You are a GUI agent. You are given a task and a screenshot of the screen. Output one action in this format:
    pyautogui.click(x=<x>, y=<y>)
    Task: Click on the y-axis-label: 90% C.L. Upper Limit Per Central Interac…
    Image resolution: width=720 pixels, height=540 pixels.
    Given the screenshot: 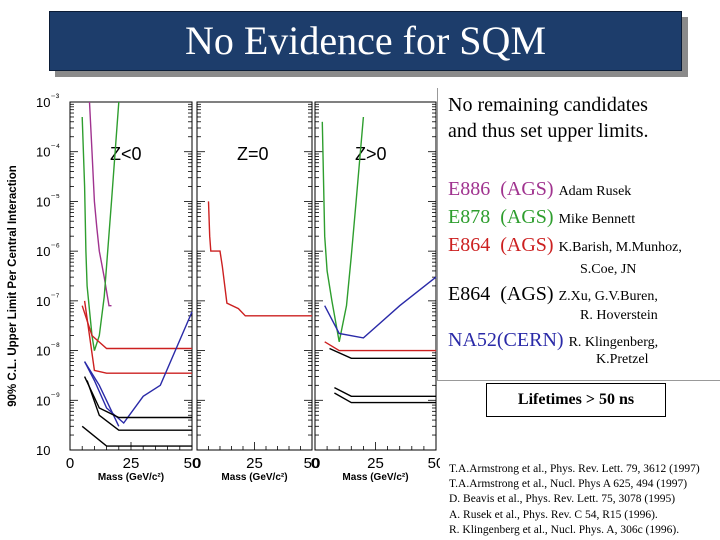 What is the action you would take?
    pyautogui.click(x=13, y=286)
    